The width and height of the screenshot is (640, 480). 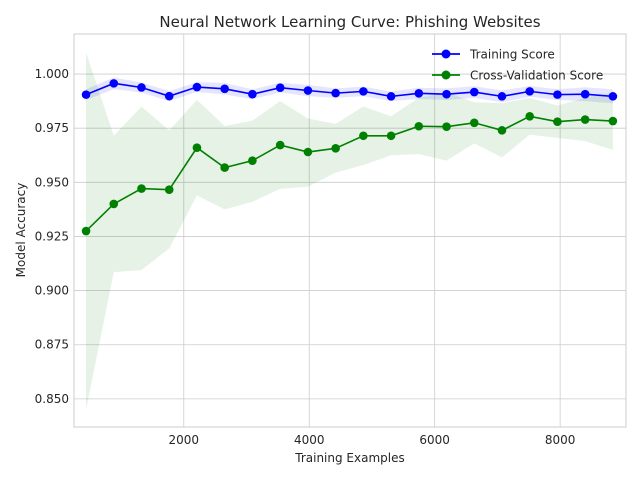 I want to click on x-tick-label: 8000, so click(x=560, y=440).